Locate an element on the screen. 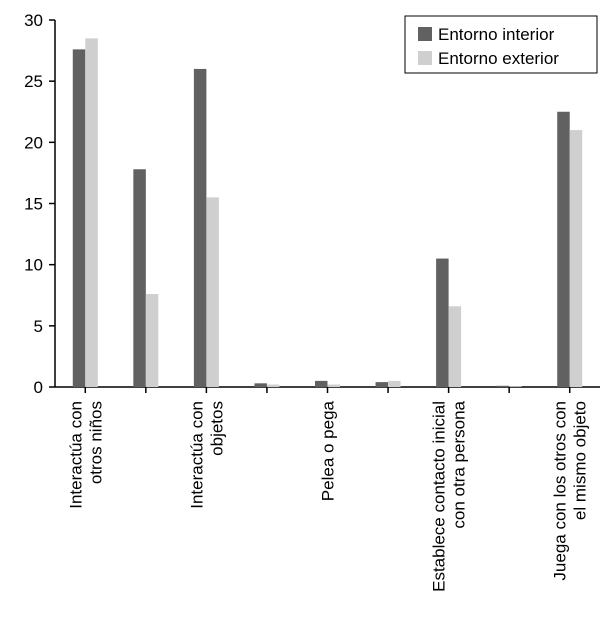  y-tick-label: 20 is located at coordinates (33, 142).